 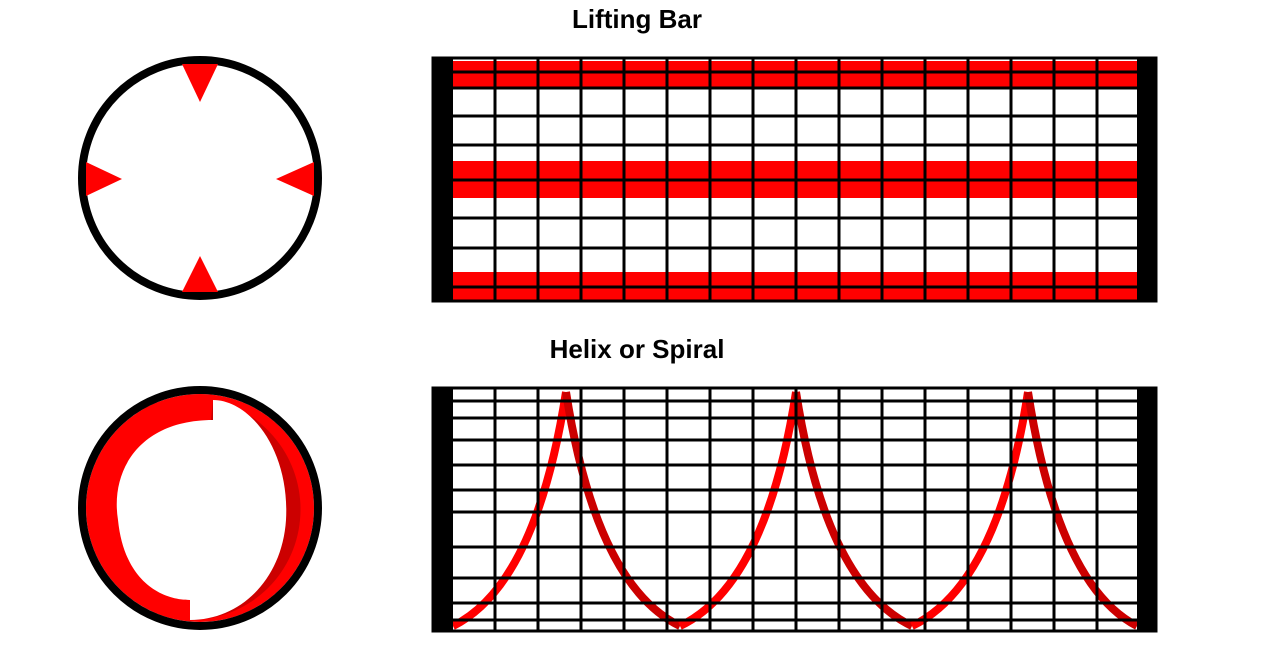 I want to click on helix-section, so click(x=200, y=508).